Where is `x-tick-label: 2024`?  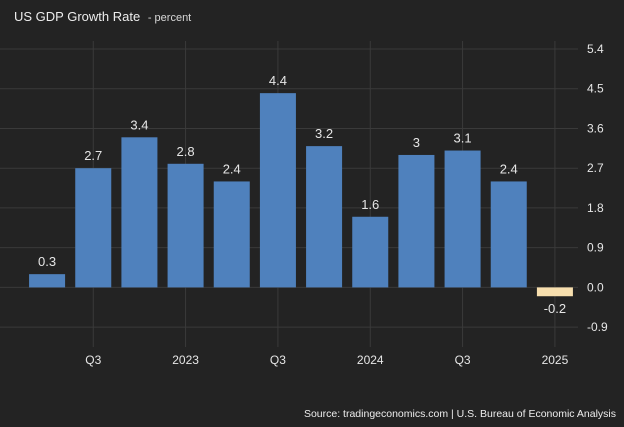 x-tick-label: 2024 is located at coordinates (370, 360).